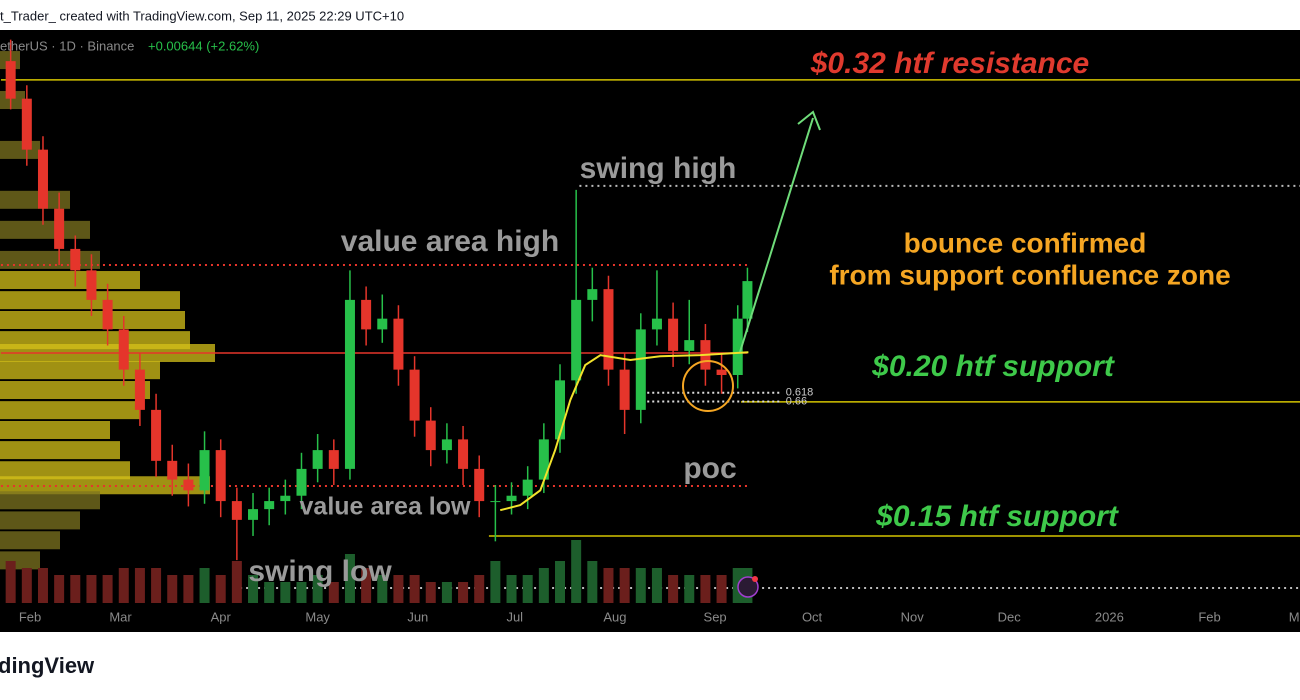  I want to click on annotation: $0.20 htf support, so click(993, 366).